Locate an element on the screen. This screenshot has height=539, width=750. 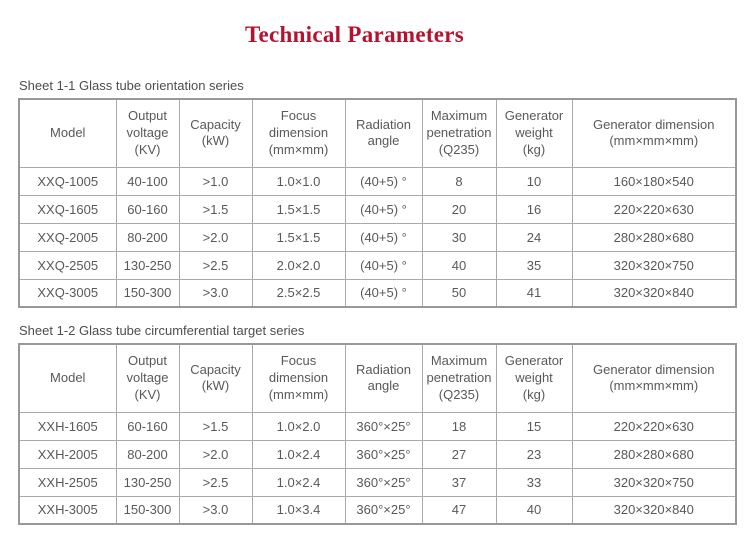
table-caption: Sheet 1-1 Glass tube orientation series is located at coordinates (131, 85).